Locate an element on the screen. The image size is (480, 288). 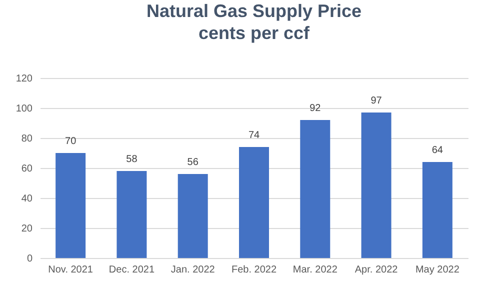
y-tick-label: 60 is located at coordinates (27, 169).